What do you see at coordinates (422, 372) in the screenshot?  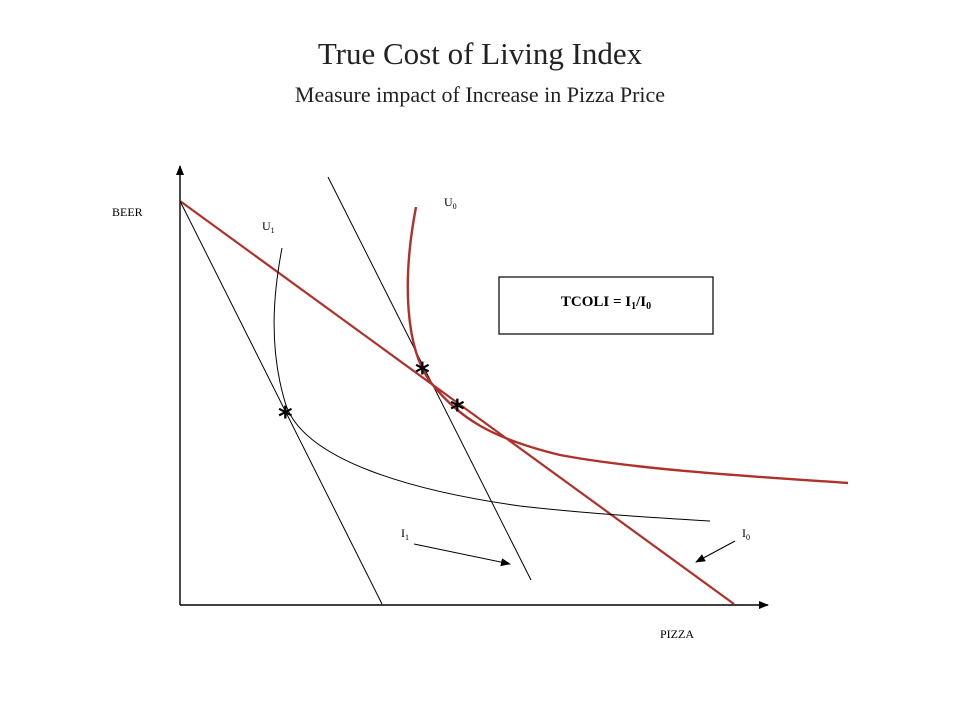 I see `equilibrium-marker-upper: *` at bounding box center [422, 372].